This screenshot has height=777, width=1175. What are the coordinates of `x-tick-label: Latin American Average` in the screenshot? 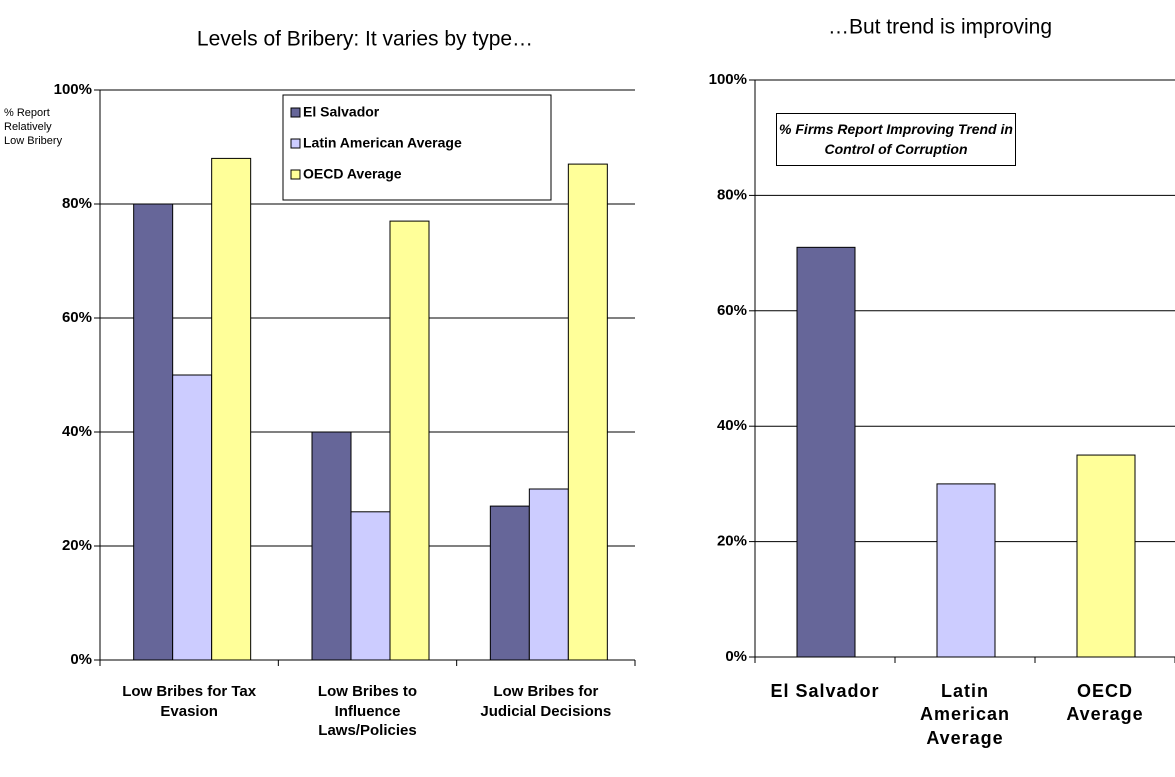 It's located at (965, 714).